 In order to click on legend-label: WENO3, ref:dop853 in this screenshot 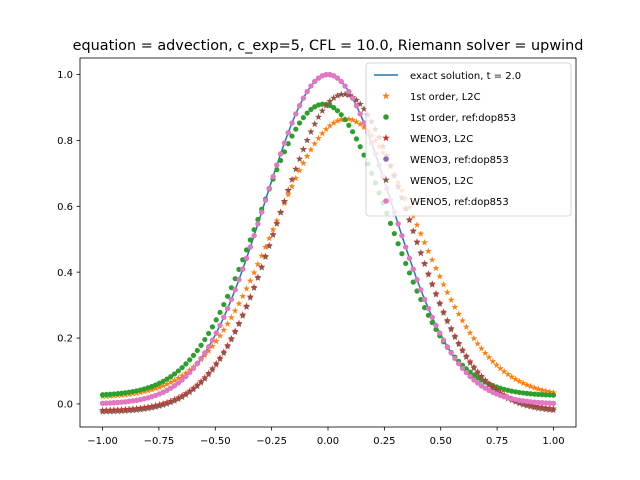, I will do `click(459, 160)`.